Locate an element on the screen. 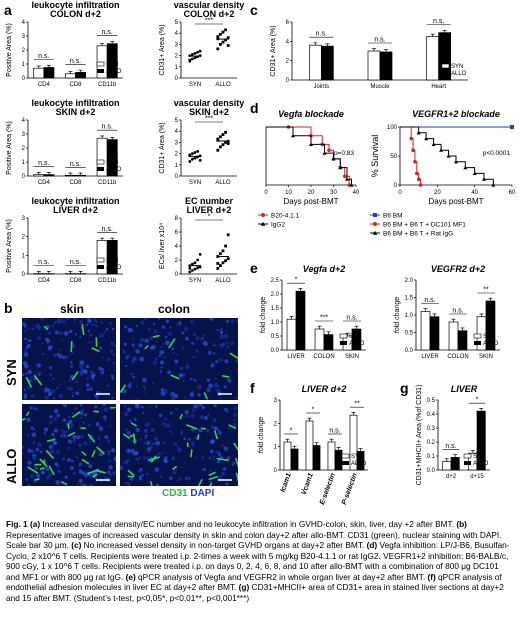 This screenshot has height=632, width=520. y-tick-label: 0.0 is located at coordinates (409, 351).